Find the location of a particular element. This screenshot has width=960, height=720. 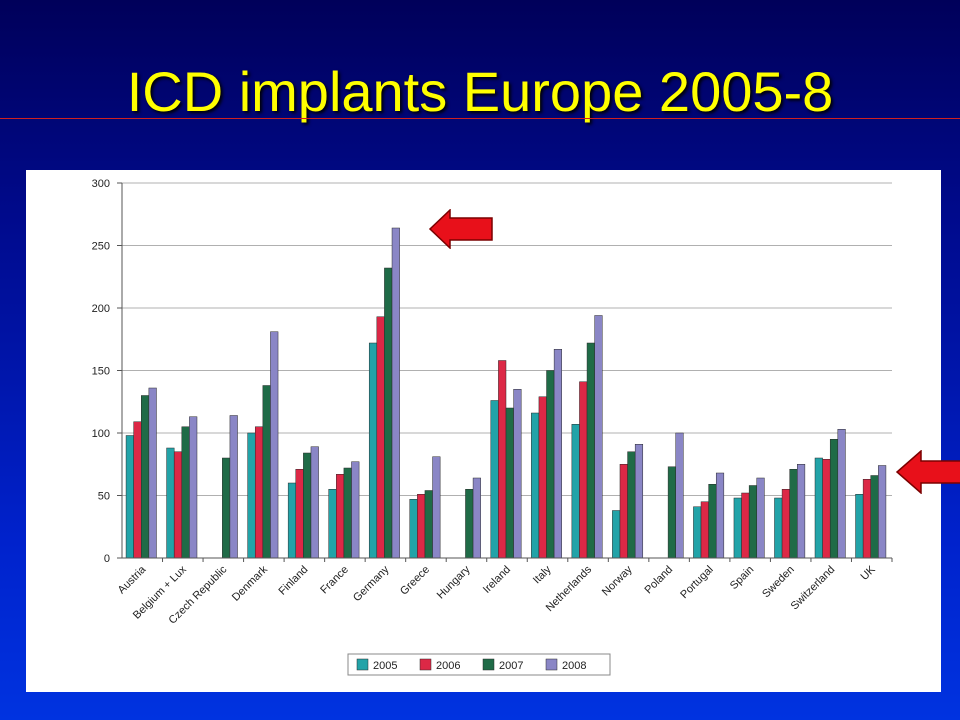

y-tick-label: 0 is located at coordinates (107, 559).